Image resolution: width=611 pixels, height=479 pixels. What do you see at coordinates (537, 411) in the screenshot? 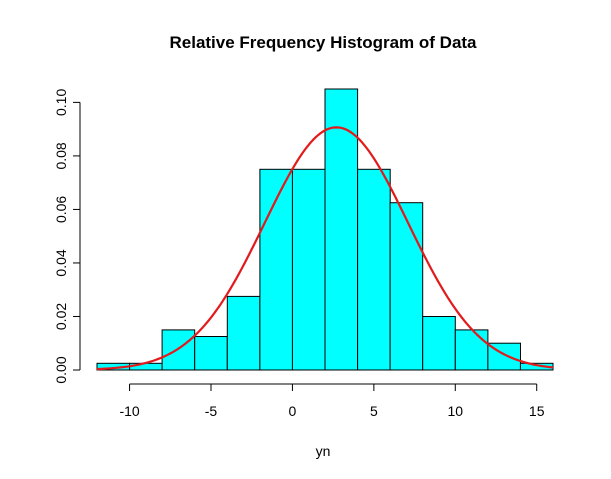
I see `x-tick-label: 15` at bounding box center [537, 411].